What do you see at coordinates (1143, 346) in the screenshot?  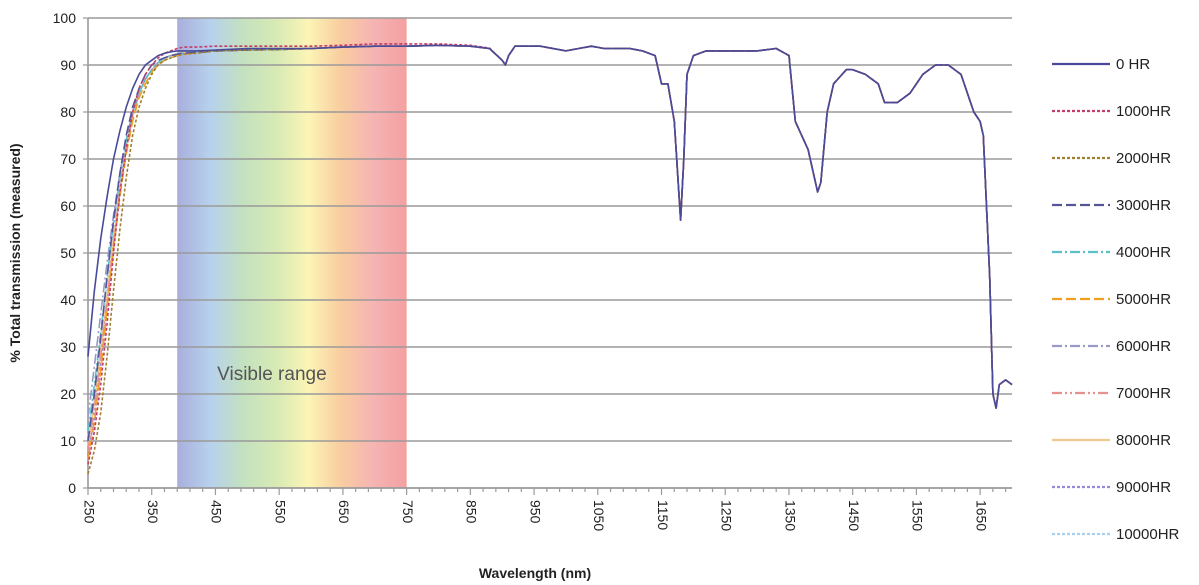 I see `legend-label: 6000HR` at bounding box center [1143, 346].